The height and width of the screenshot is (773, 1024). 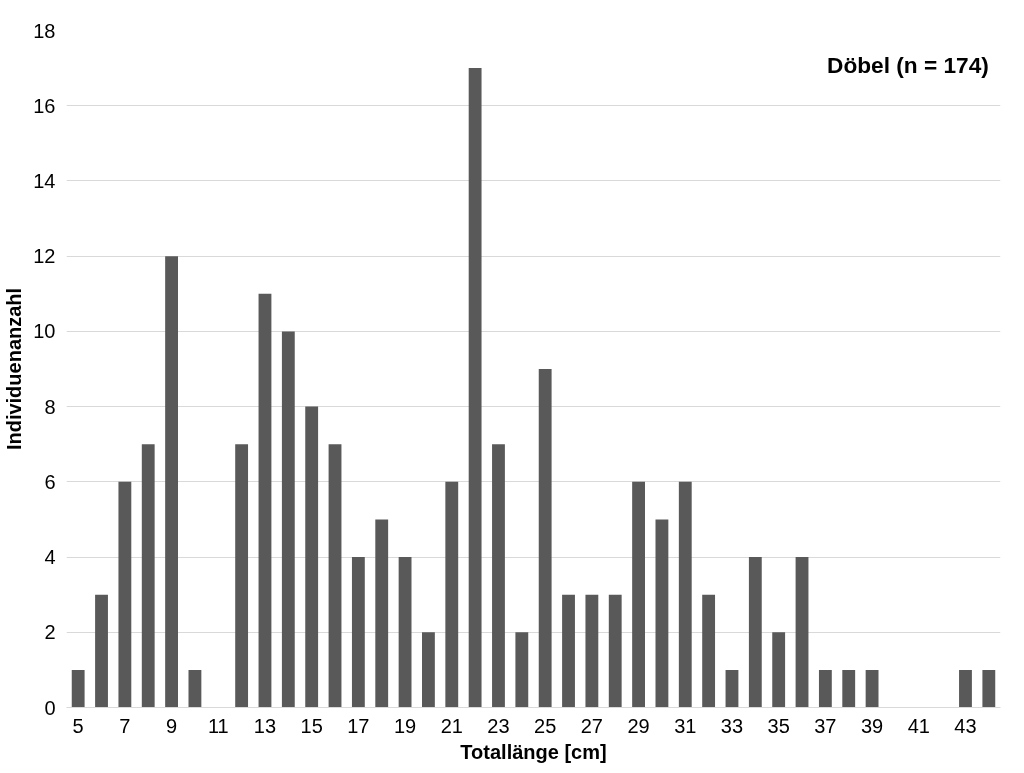 What do you see at coordinates (44, 105) in the screenshot?
I see `y-tick-label: 16` at bounding box center [44, 105].